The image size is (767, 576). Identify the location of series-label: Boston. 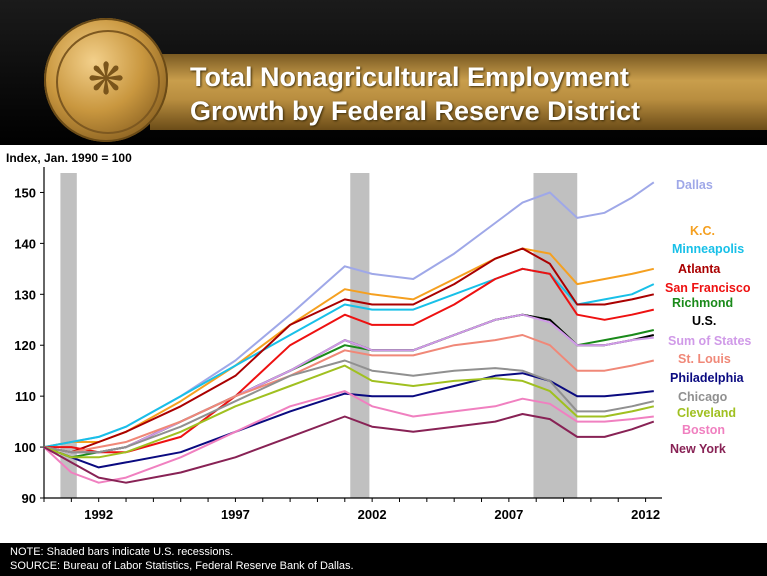
(703, 430).